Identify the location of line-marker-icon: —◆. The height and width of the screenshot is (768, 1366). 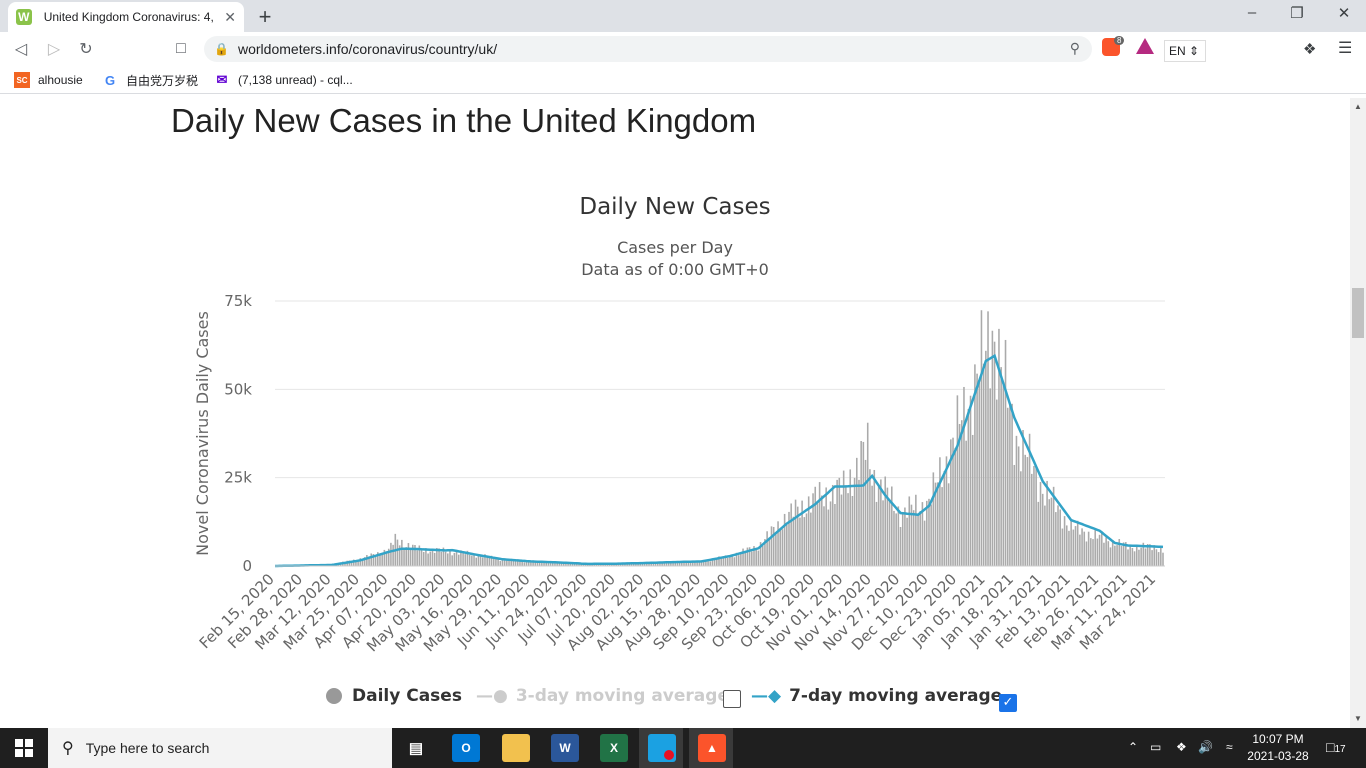
(766, 696).